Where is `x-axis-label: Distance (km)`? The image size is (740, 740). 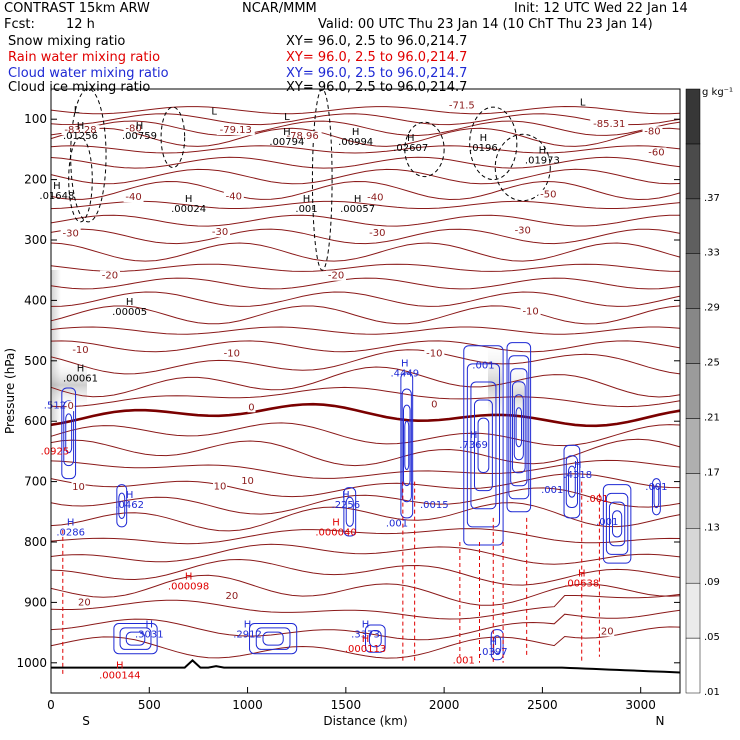
x-axis-label: Distance (km) is located at coordinates (365, 721).